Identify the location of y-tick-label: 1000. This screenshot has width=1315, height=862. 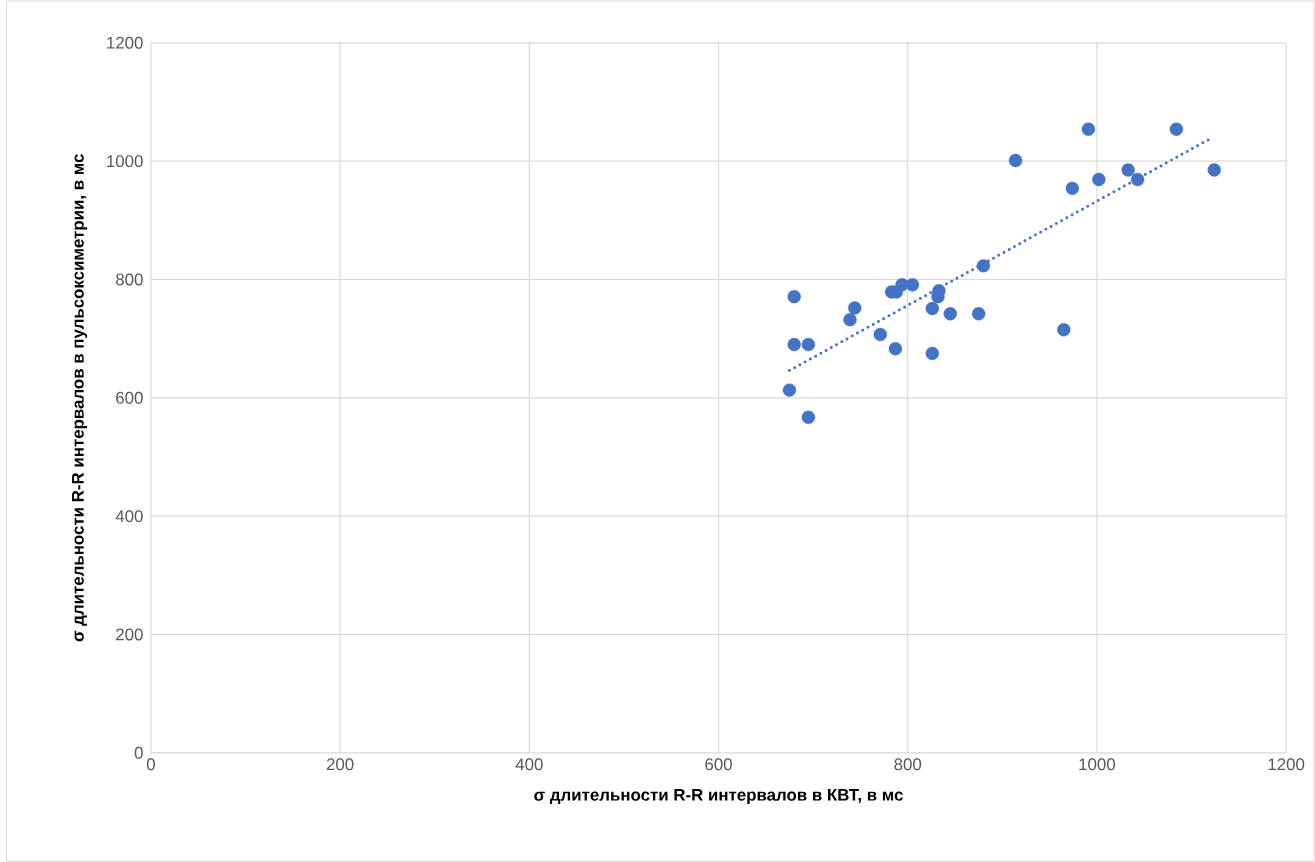
(125, 161).